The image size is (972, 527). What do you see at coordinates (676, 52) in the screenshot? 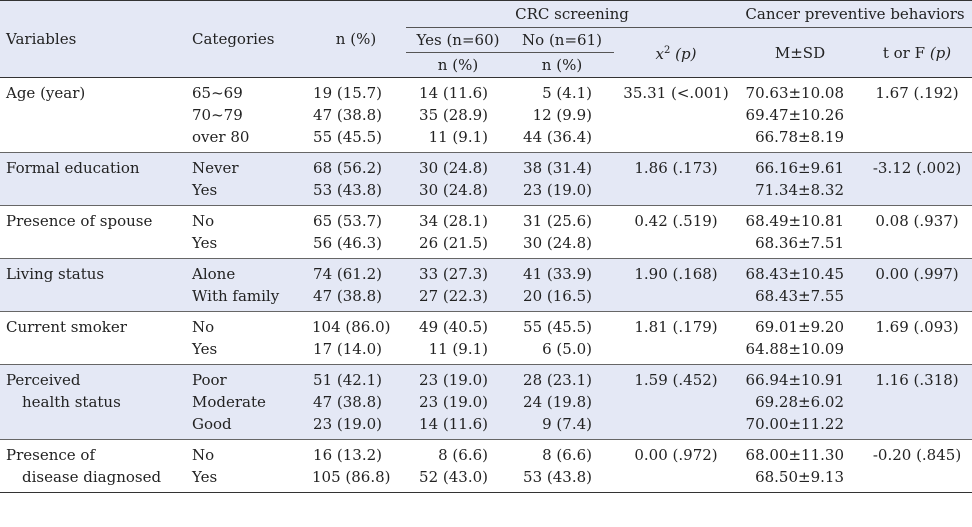
I see `header-chi-square: x2 (p)` at bounding box center [676, 52].